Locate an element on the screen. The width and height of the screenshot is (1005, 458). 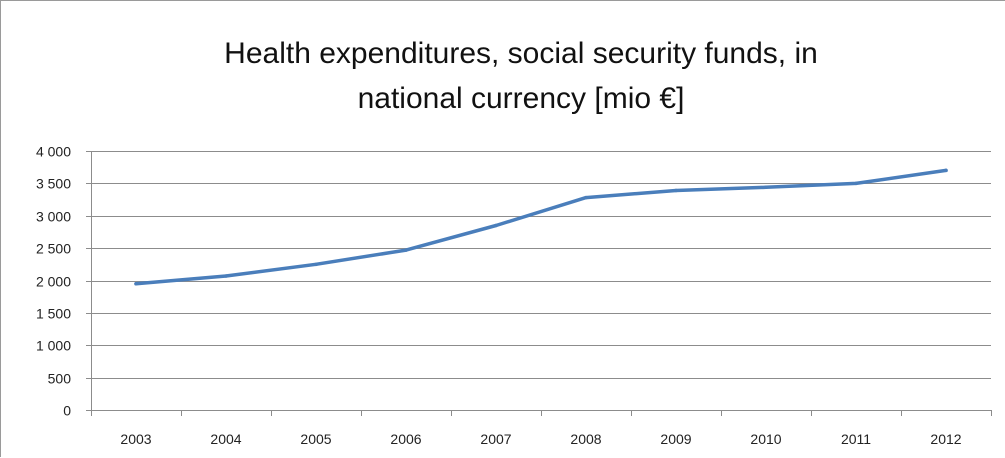
y-tick-label: 3 500 is located at coordinates (53, 184).